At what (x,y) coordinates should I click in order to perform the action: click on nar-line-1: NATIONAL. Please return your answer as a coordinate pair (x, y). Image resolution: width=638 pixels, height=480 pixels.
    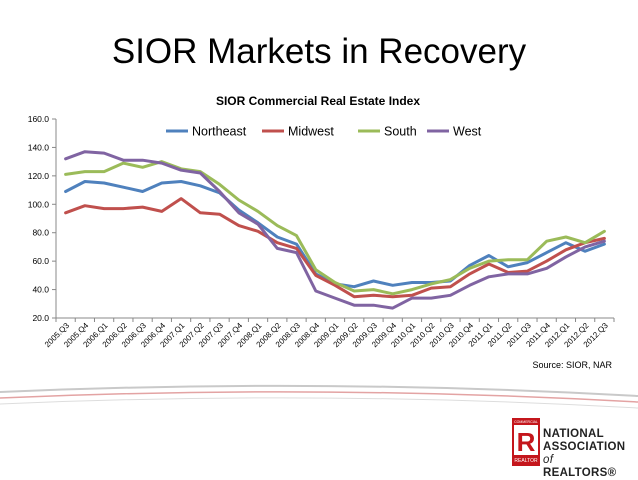
    Looking at the image, I should click on (573, 434).